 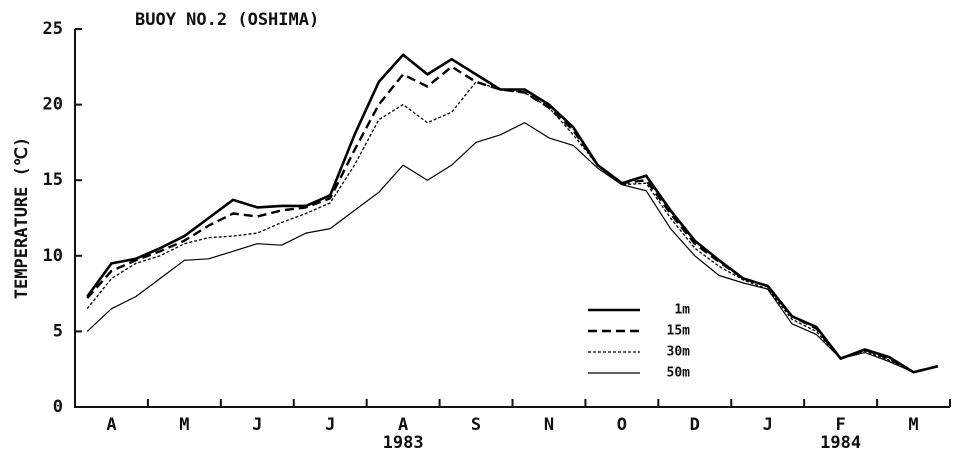 I want to click on y-tick-label: 10, so click(x=53, y=256).